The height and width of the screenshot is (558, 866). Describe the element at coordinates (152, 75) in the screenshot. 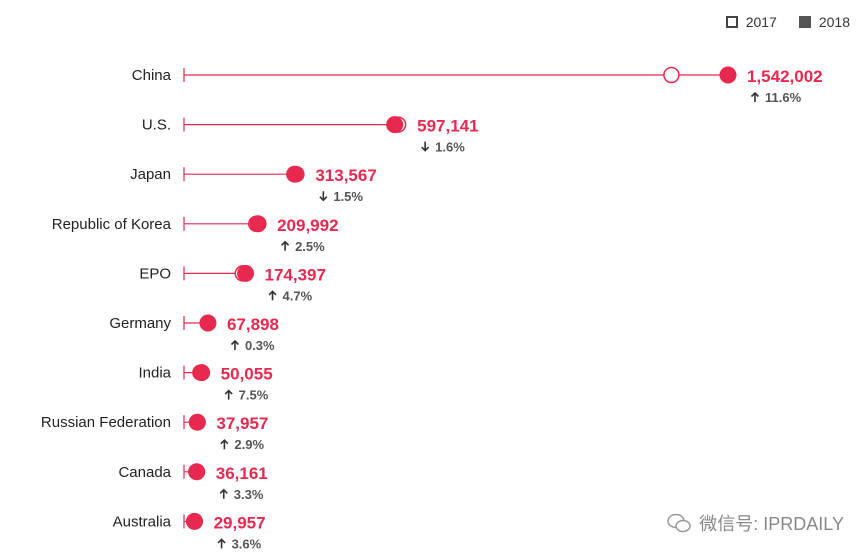

I see `category-label-china: China` at that location.